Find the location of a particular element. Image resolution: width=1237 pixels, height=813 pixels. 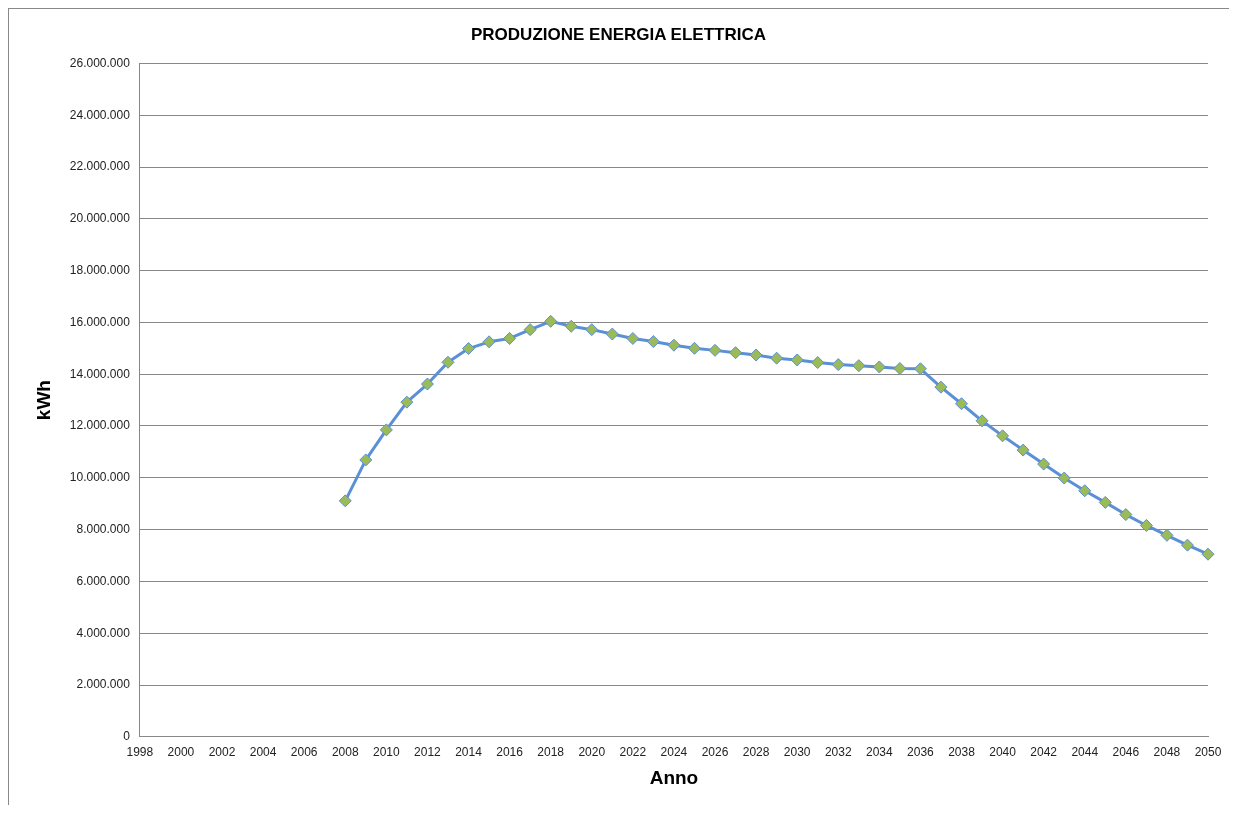

x-tick-label: 2032 is located at coordinates (838, 752).